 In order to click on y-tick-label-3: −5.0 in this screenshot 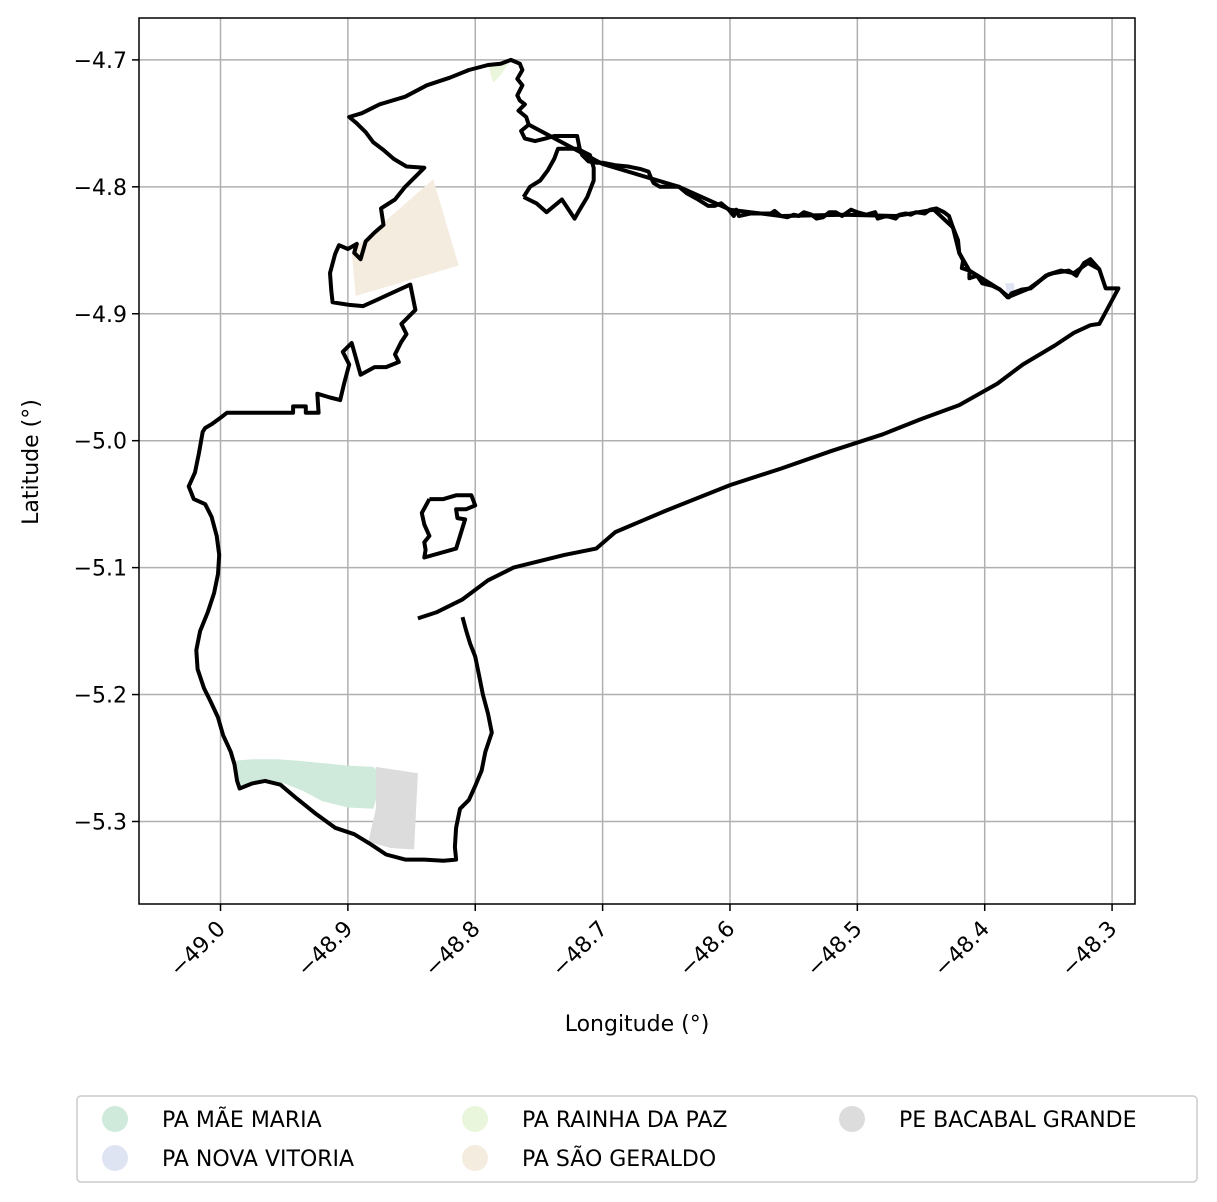, I will do `click(100, 442)`.